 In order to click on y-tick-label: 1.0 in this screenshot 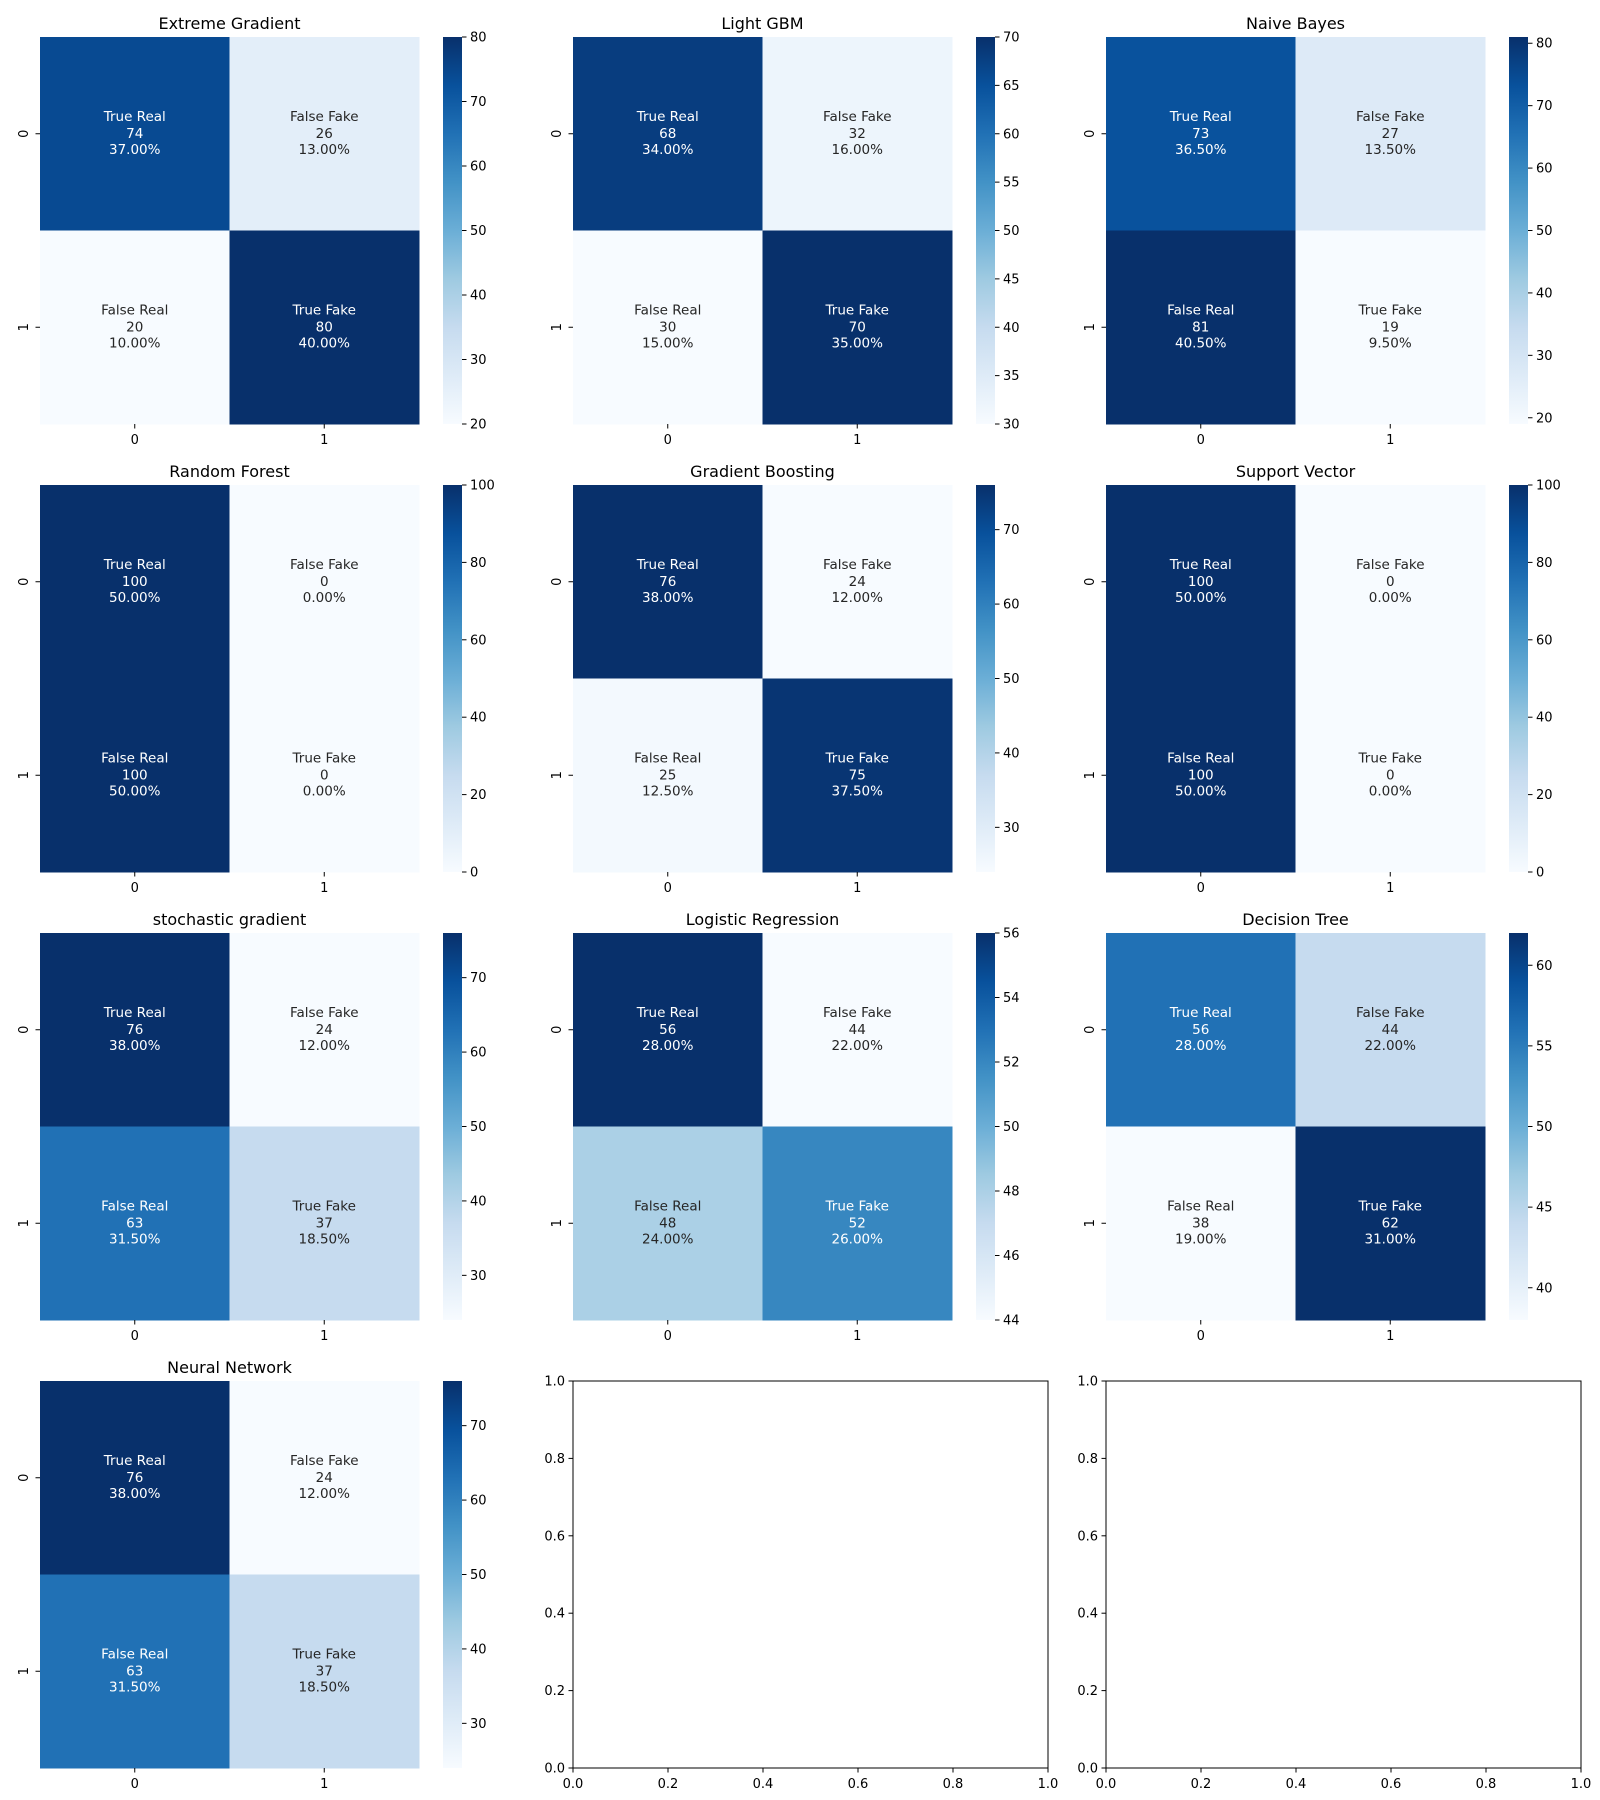, I will do `click(1087, 1382)`.